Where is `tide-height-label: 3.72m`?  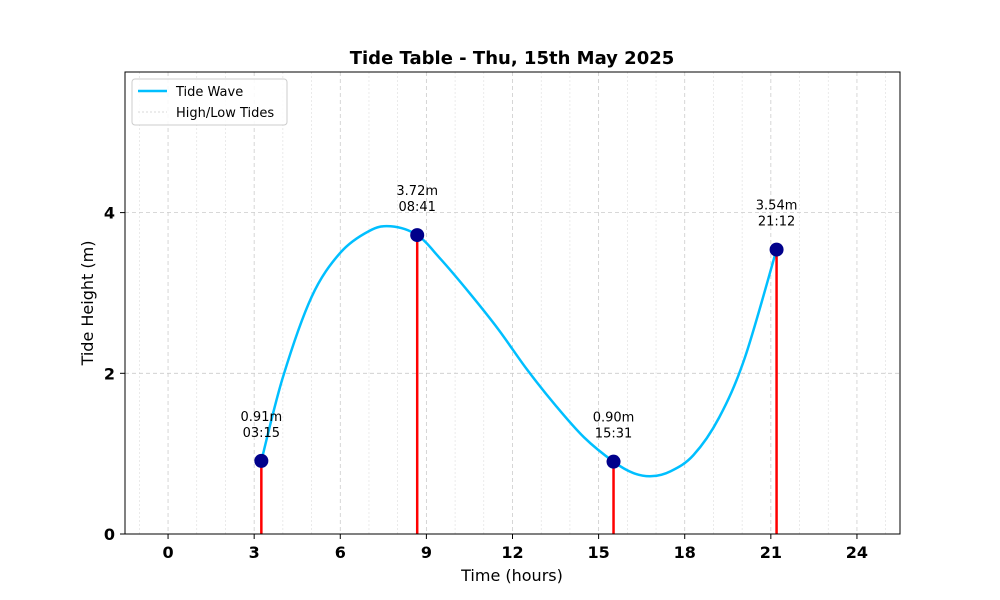
tide-height-label: 3.72m is located at coordinates (417, 191).